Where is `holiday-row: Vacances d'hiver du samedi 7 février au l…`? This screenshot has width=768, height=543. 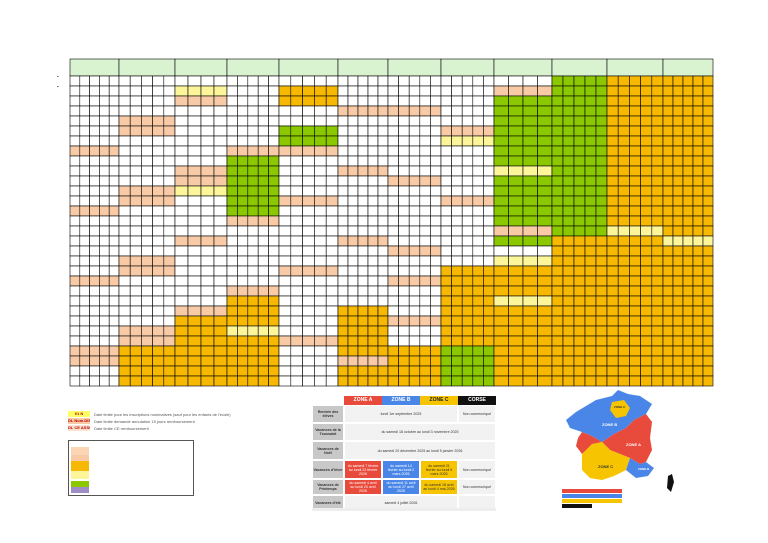 holiday-row: Vacances d'hiver du samedi 7 février au l… is located at coordinates (404, 469).